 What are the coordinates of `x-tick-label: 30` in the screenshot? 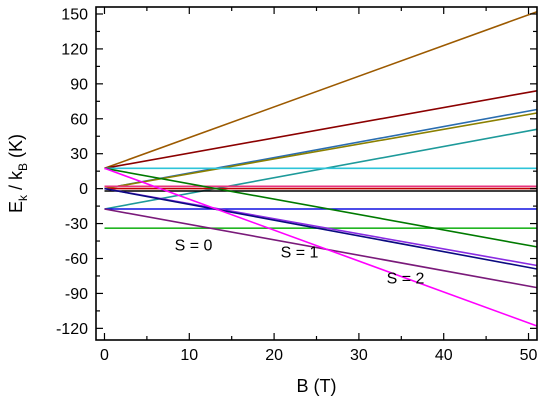 It's located at (359, 355).